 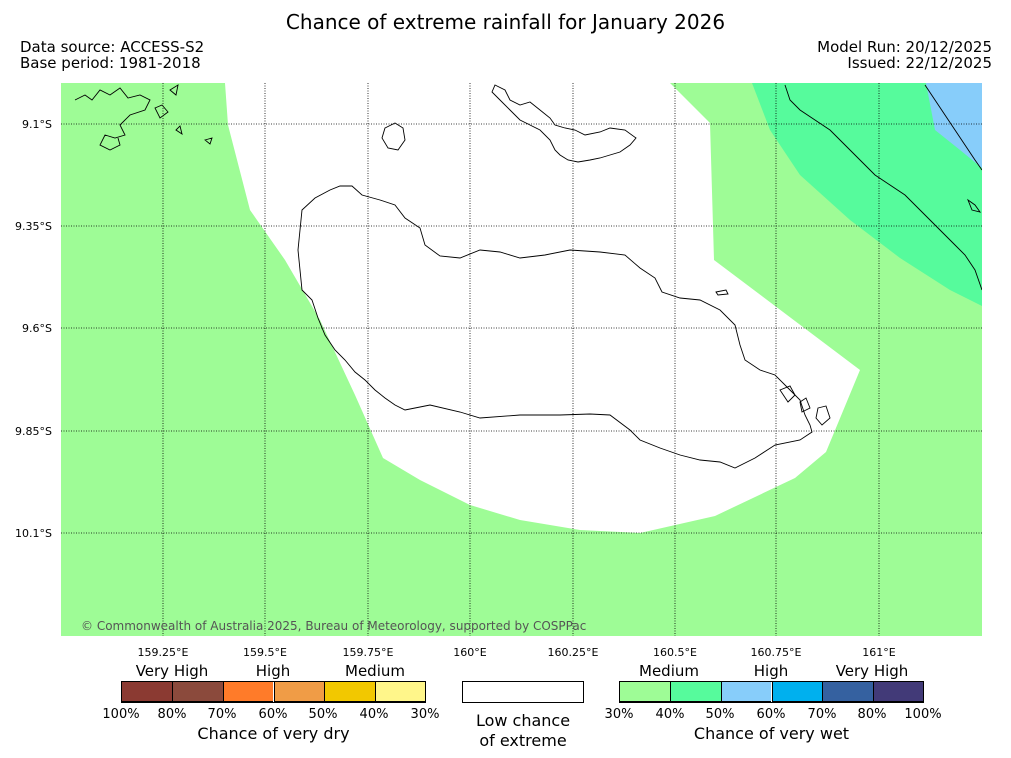 What do you see at coordinates (470, 652) in the screenshot?
I see `lon-label-160: 160°E` at bounding box center [470, 652].